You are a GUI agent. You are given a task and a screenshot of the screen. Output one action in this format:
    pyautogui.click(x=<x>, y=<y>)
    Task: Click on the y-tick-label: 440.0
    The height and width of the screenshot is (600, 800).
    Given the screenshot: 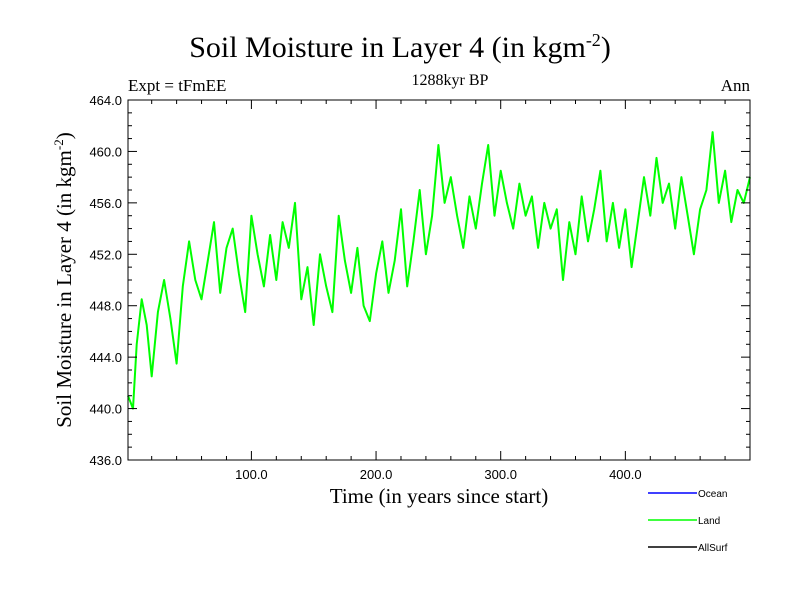 What is the action you would take?
    pyautogui.click(x=105, y=409)
    